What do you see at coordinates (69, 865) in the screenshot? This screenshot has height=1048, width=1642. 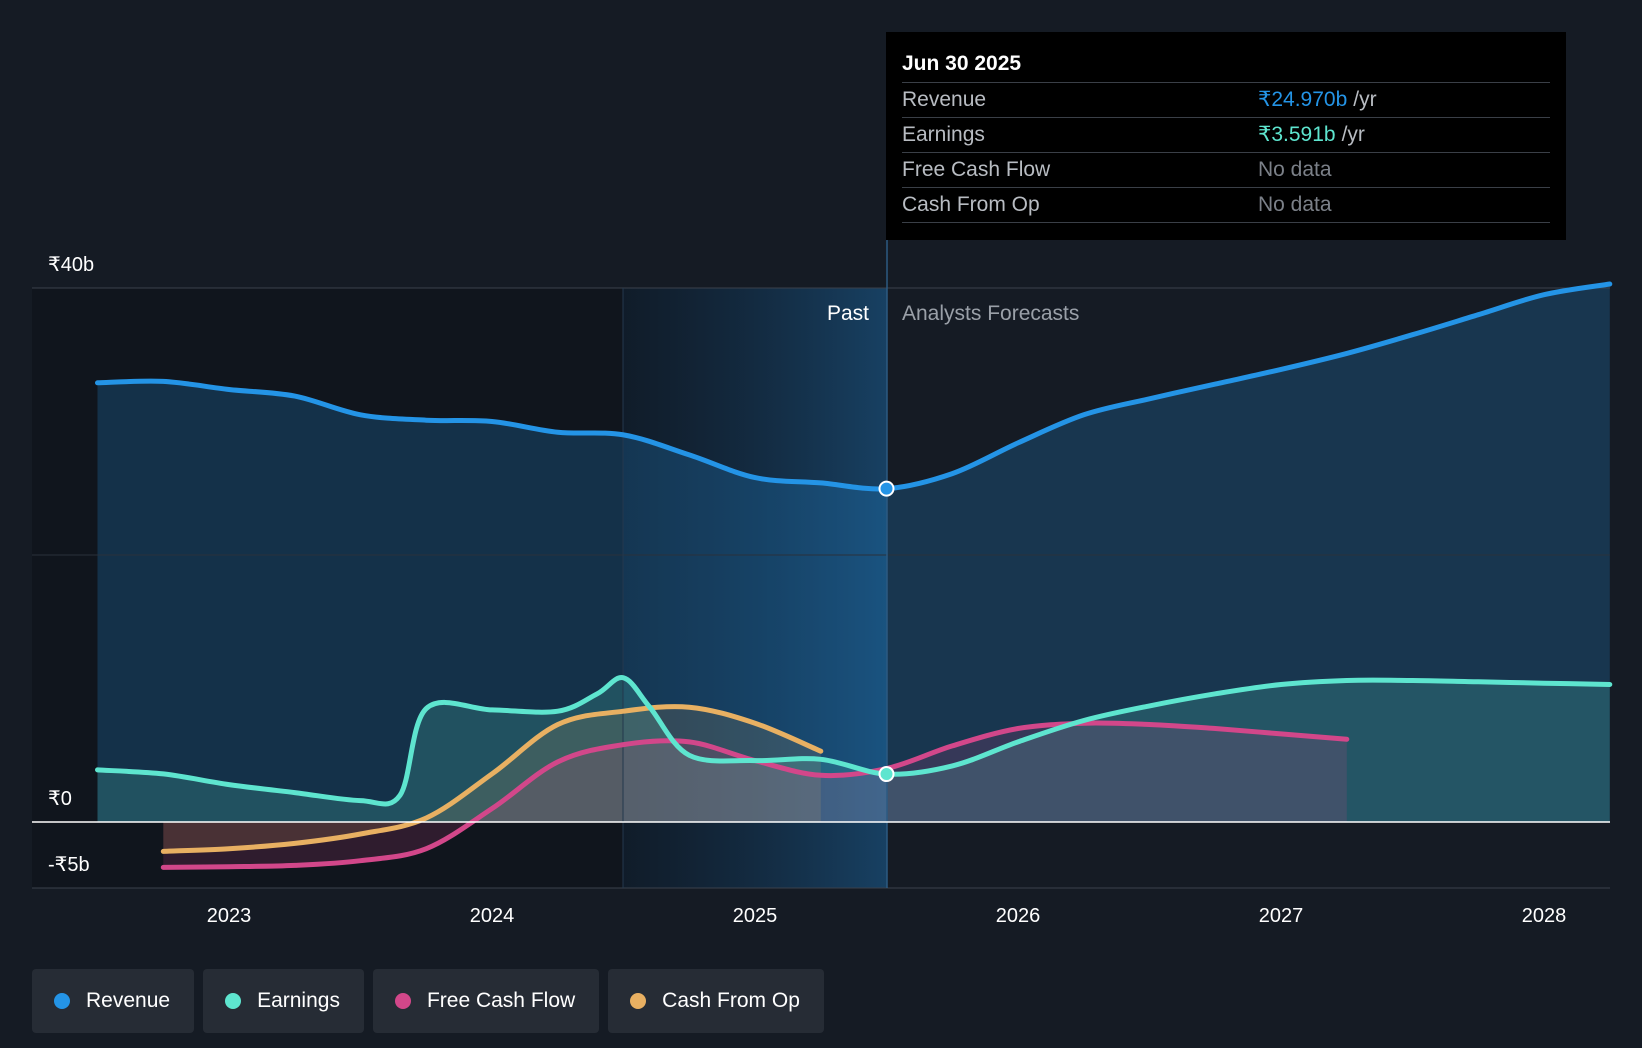 I see `y-label-bottom: -₹5b` at bounding box center [69, 865].